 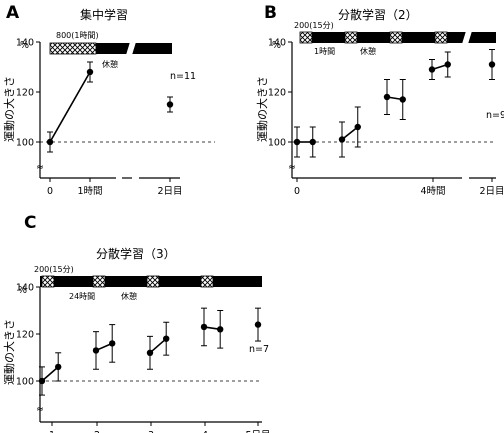 I want to click on panel-c-y-tick-label-140: 140, so click(x=25, y=288).